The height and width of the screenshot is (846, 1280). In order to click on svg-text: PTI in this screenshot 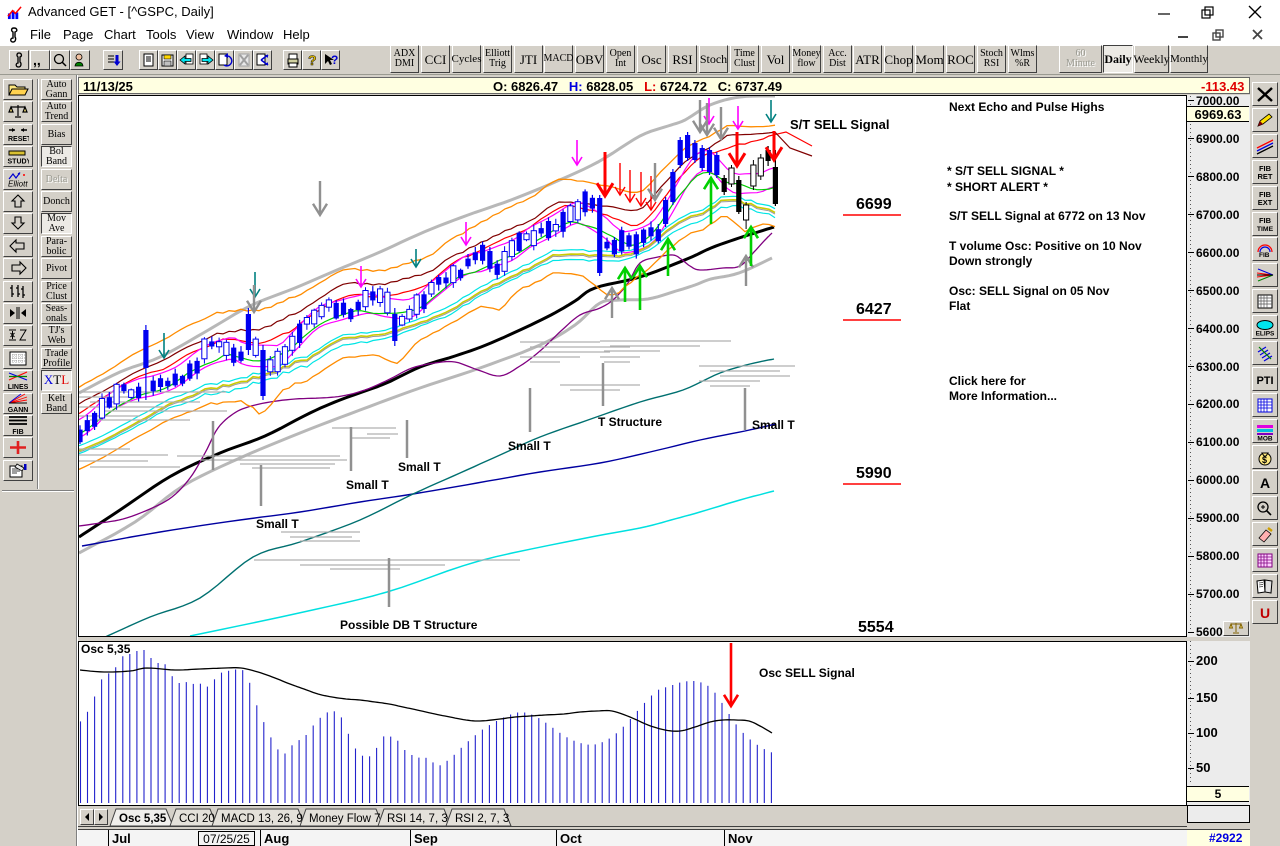, I will do `click(1264, 381)`.